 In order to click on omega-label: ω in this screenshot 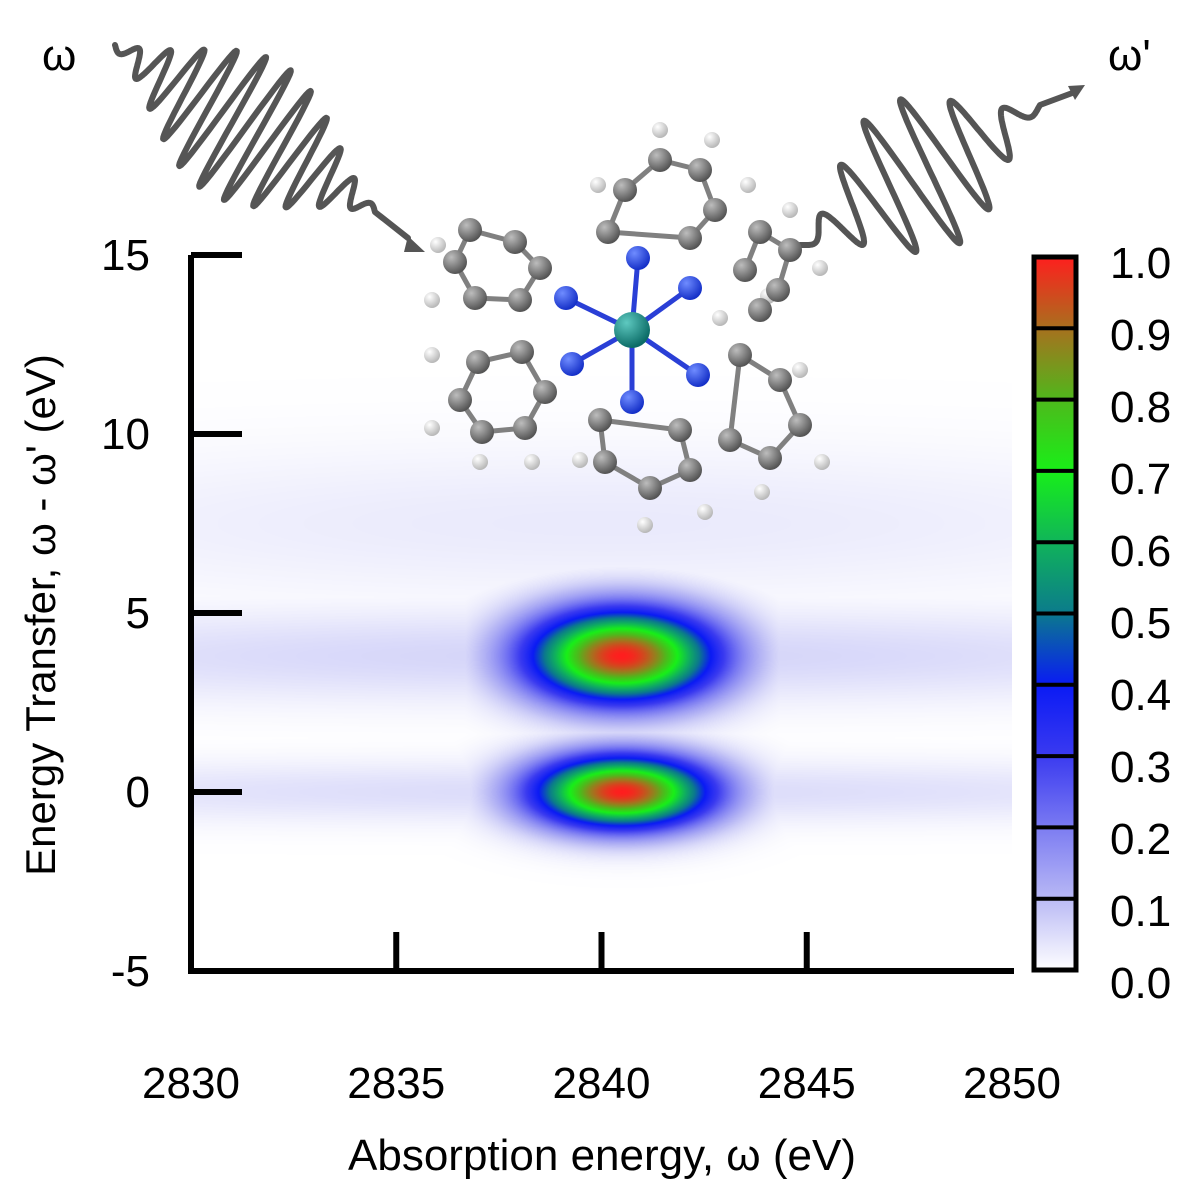, I will do `click(59, 55)`.